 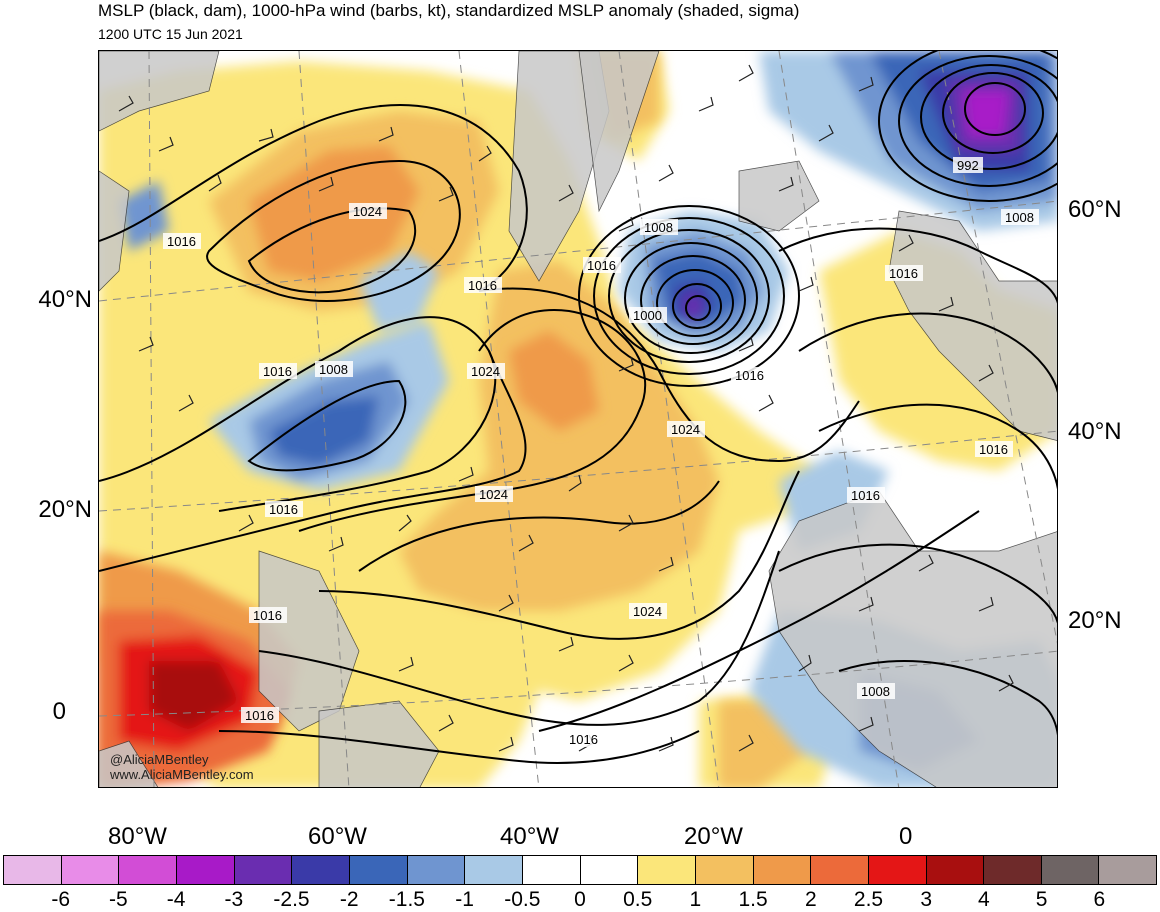 I want to click on colorbar-tick-label: -3, so click(x=234, y=899).